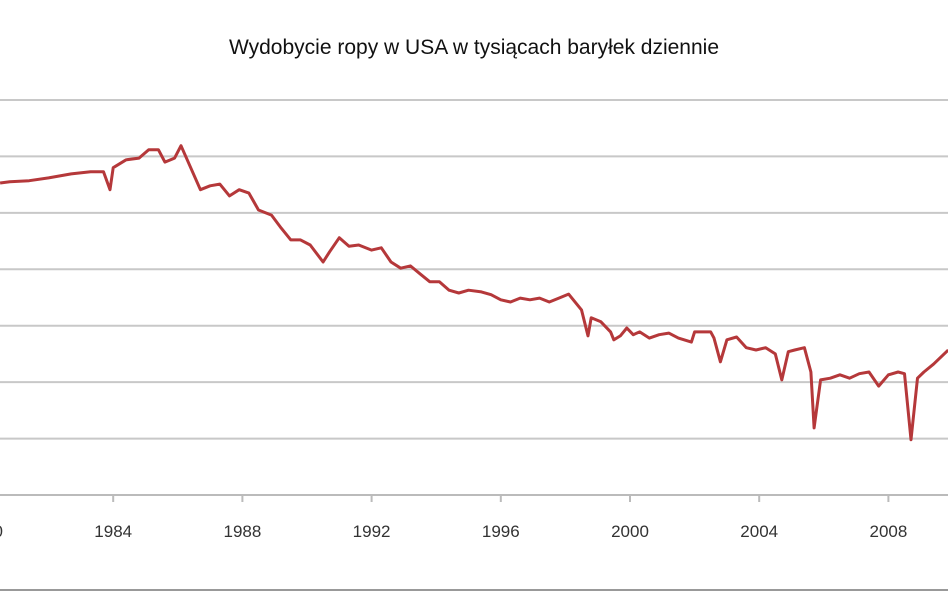 This screenshot has width=948, height=593. What do you see at coordinates (759, 531) in the screenshot?
I see `x-tick-label: 2004` at bounding box center [759, 531].